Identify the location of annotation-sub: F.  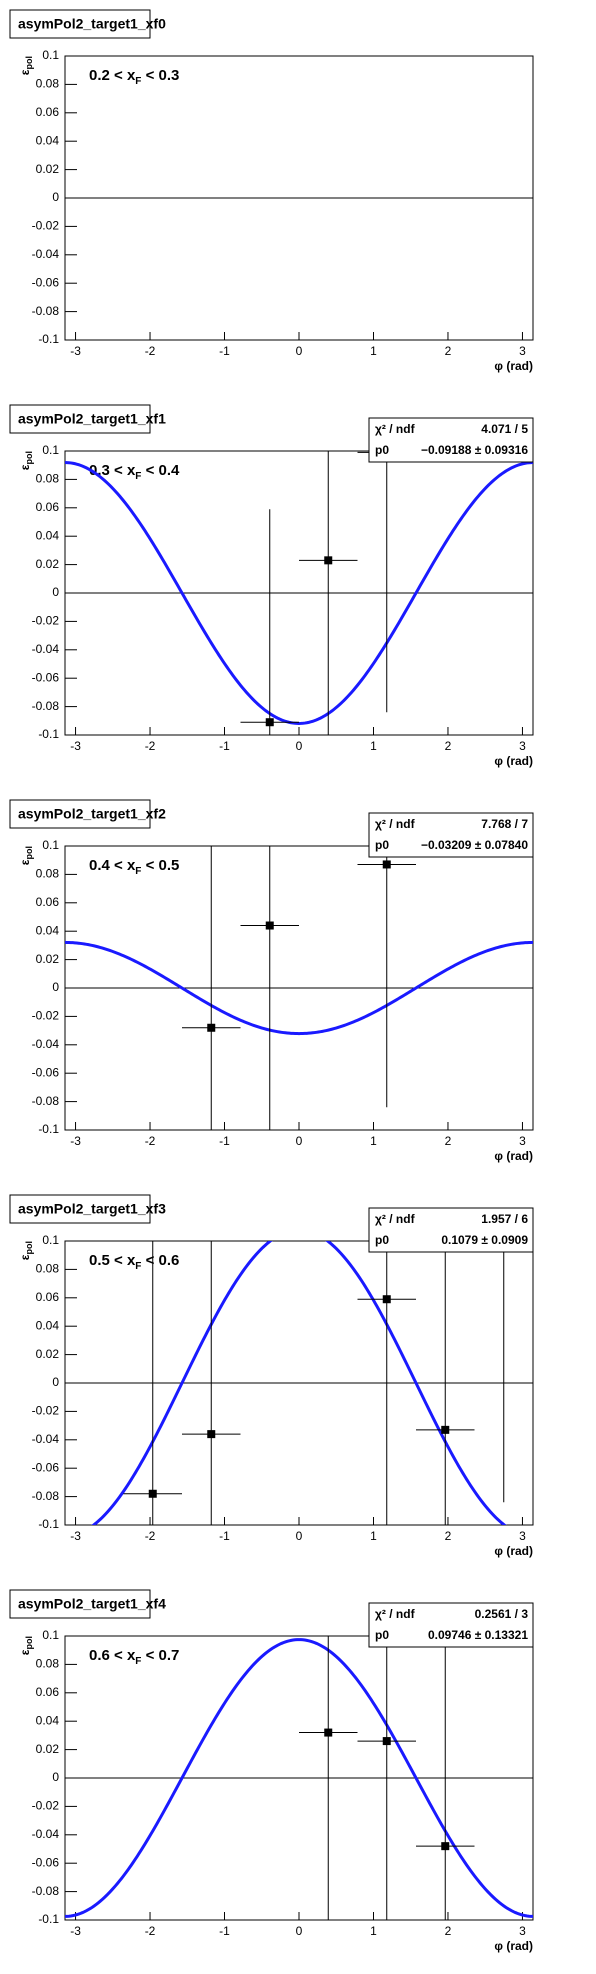
(138, 871).